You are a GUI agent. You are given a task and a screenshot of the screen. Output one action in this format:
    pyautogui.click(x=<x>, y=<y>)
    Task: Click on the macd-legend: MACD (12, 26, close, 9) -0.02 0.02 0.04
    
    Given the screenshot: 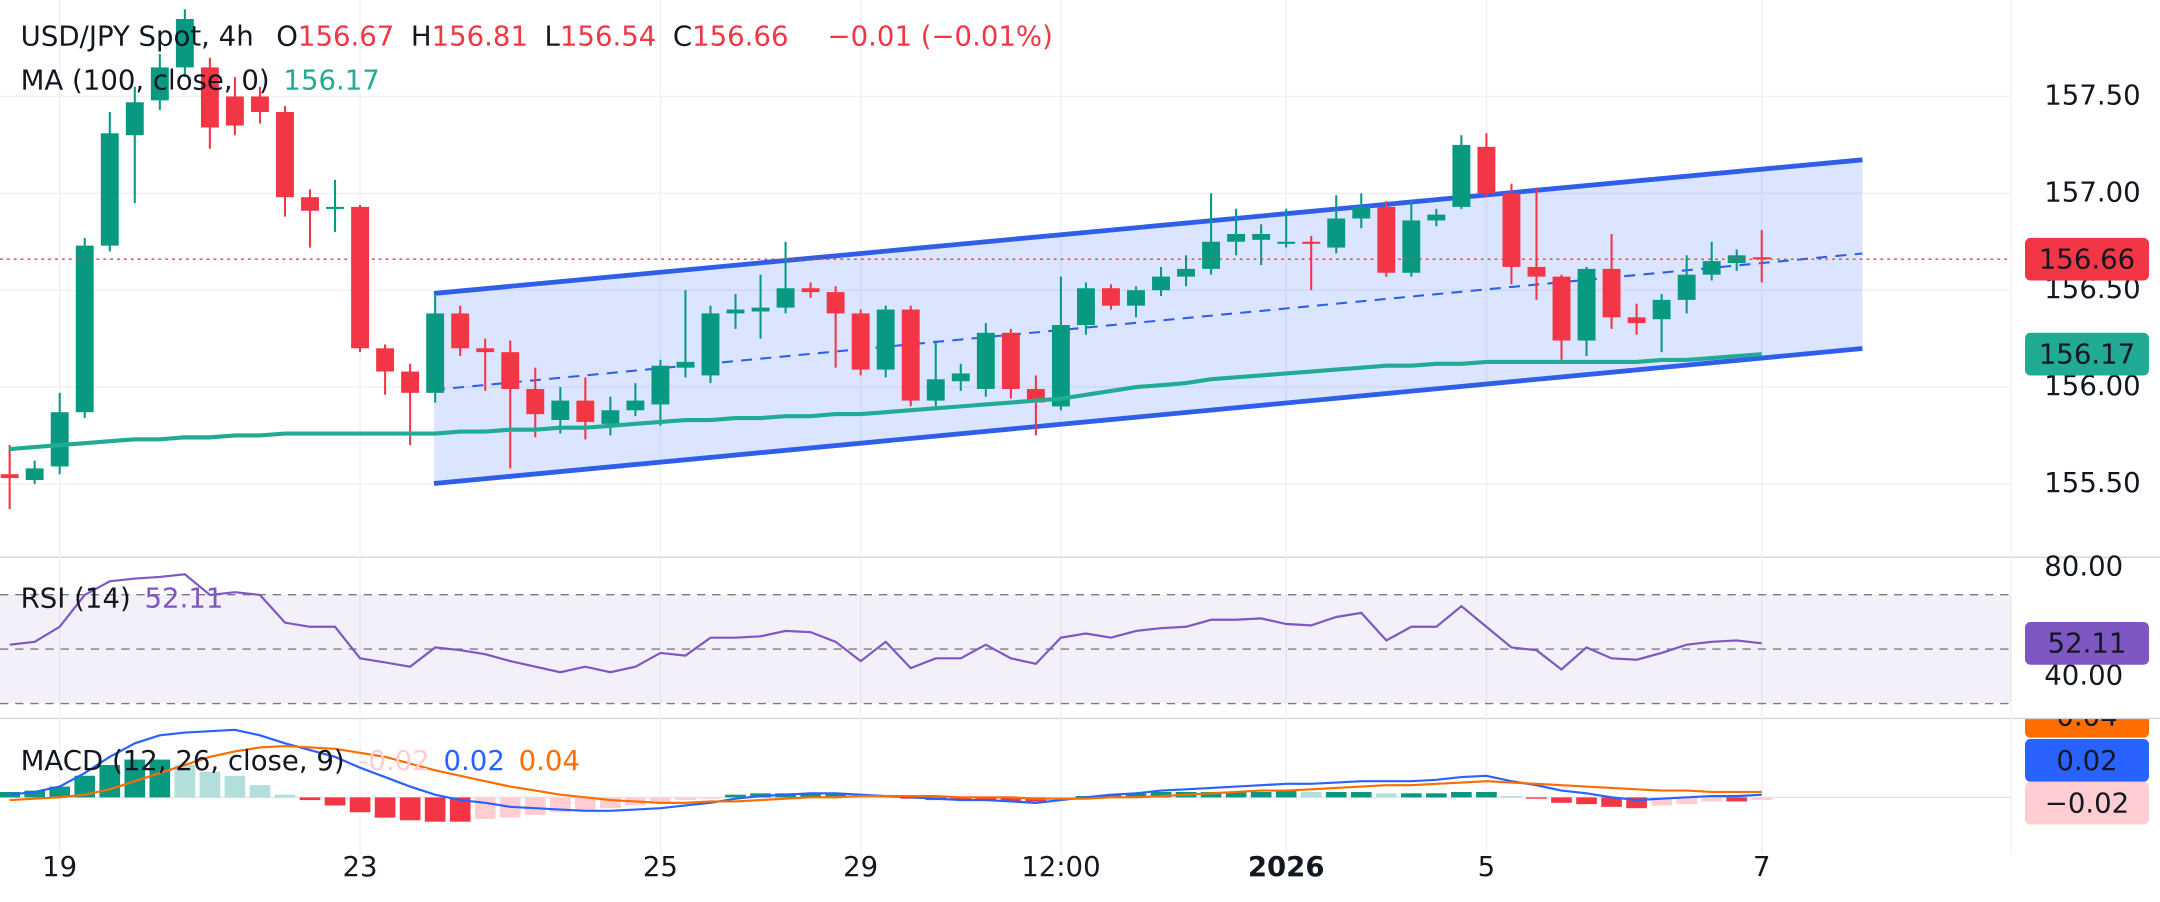 What is the action you would take?
    pyautogui.click(x=307, y=760)
    